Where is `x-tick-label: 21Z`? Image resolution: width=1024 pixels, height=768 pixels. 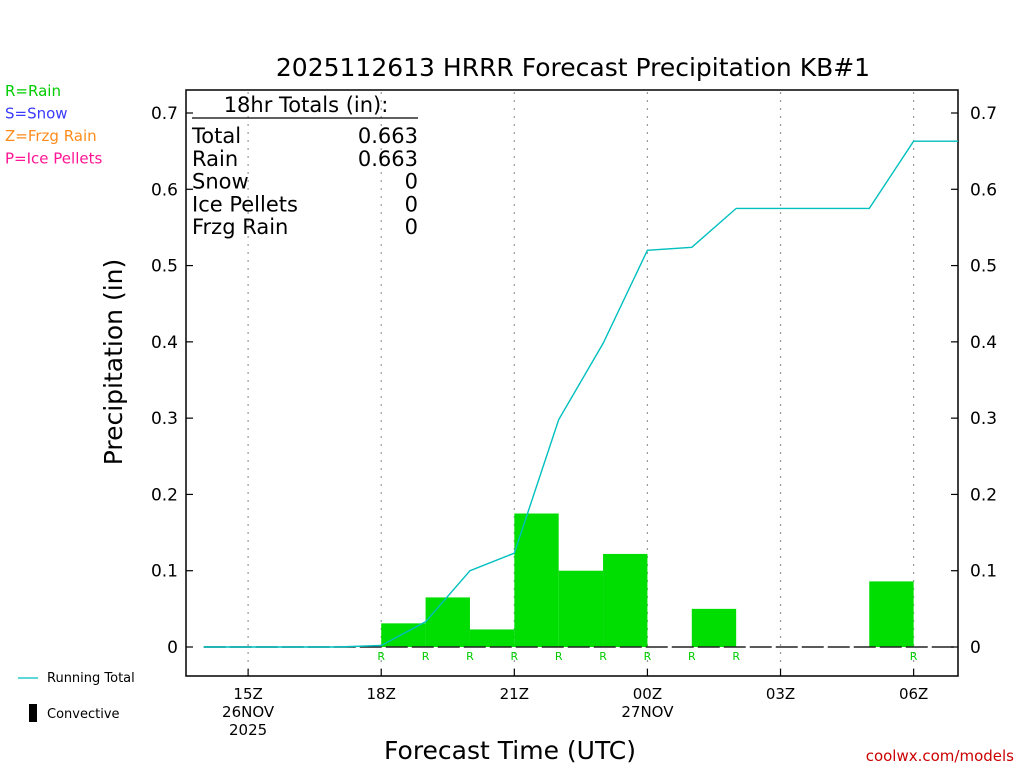
x-tick-label: 21Z is located at coordinates (514, 694).